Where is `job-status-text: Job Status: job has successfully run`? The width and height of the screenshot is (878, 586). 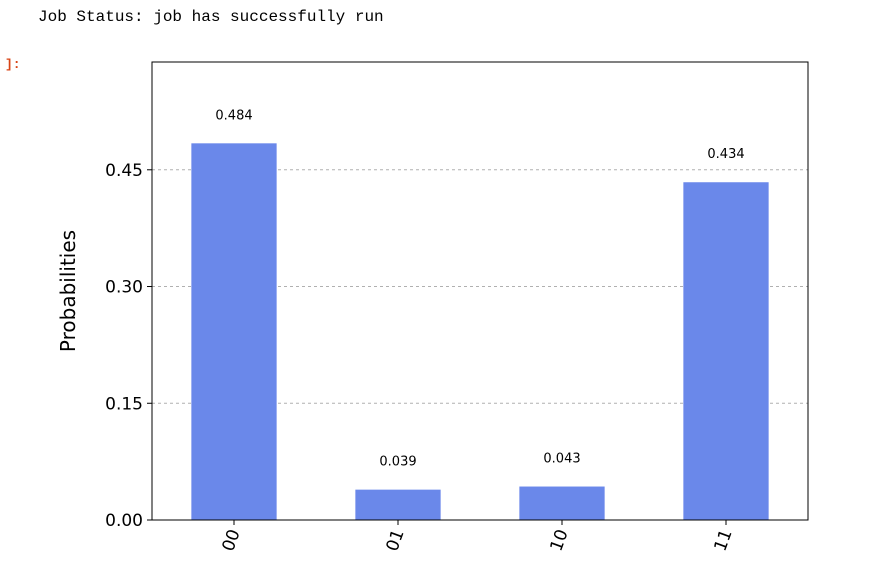
job-status-text: Job Status: job has successfully run is located at coordinates (211, 17).